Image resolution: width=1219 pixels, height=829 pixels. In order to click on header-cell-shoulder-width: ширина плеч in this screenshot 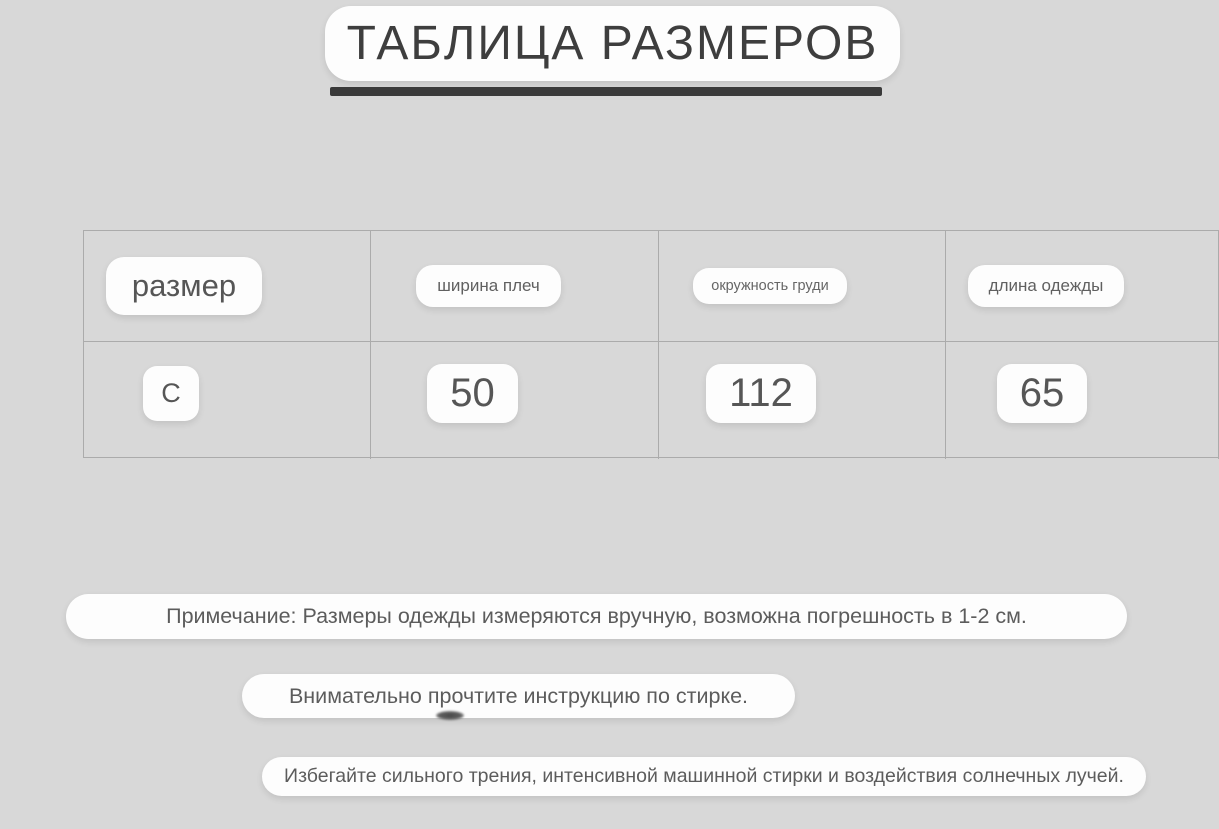, I will do `click(515, 286)`.